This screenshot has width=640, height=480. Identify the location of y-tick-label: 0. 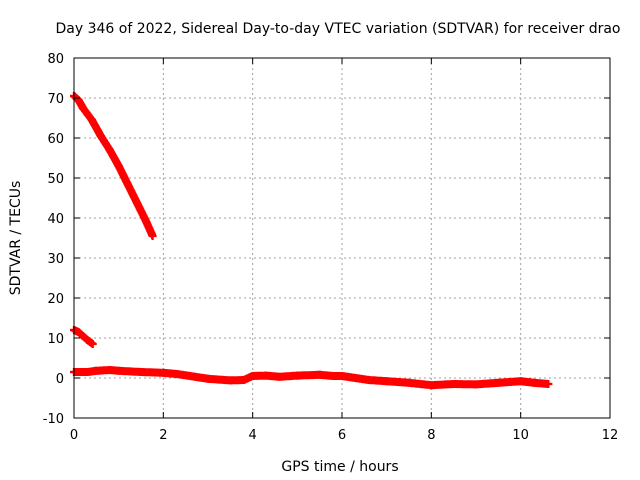
(60, 379).